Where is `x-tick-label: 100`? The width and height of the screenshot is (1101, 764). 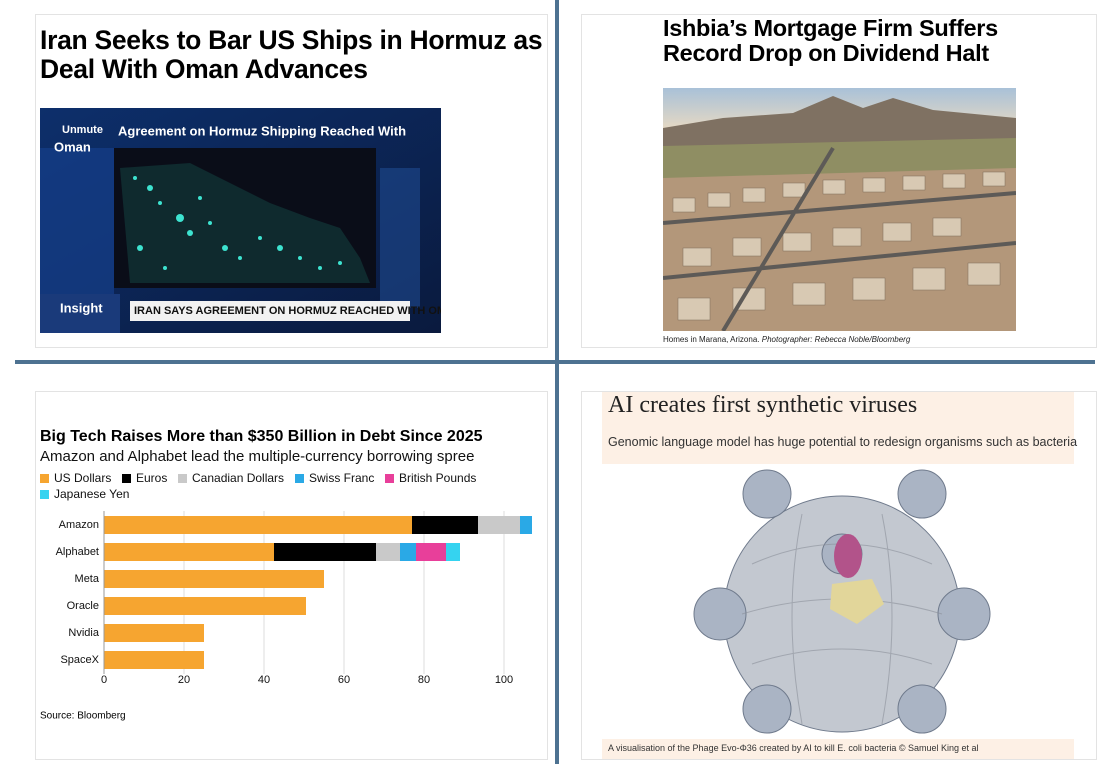
x-tick-label: 100 is located at coordinates (504, 680).